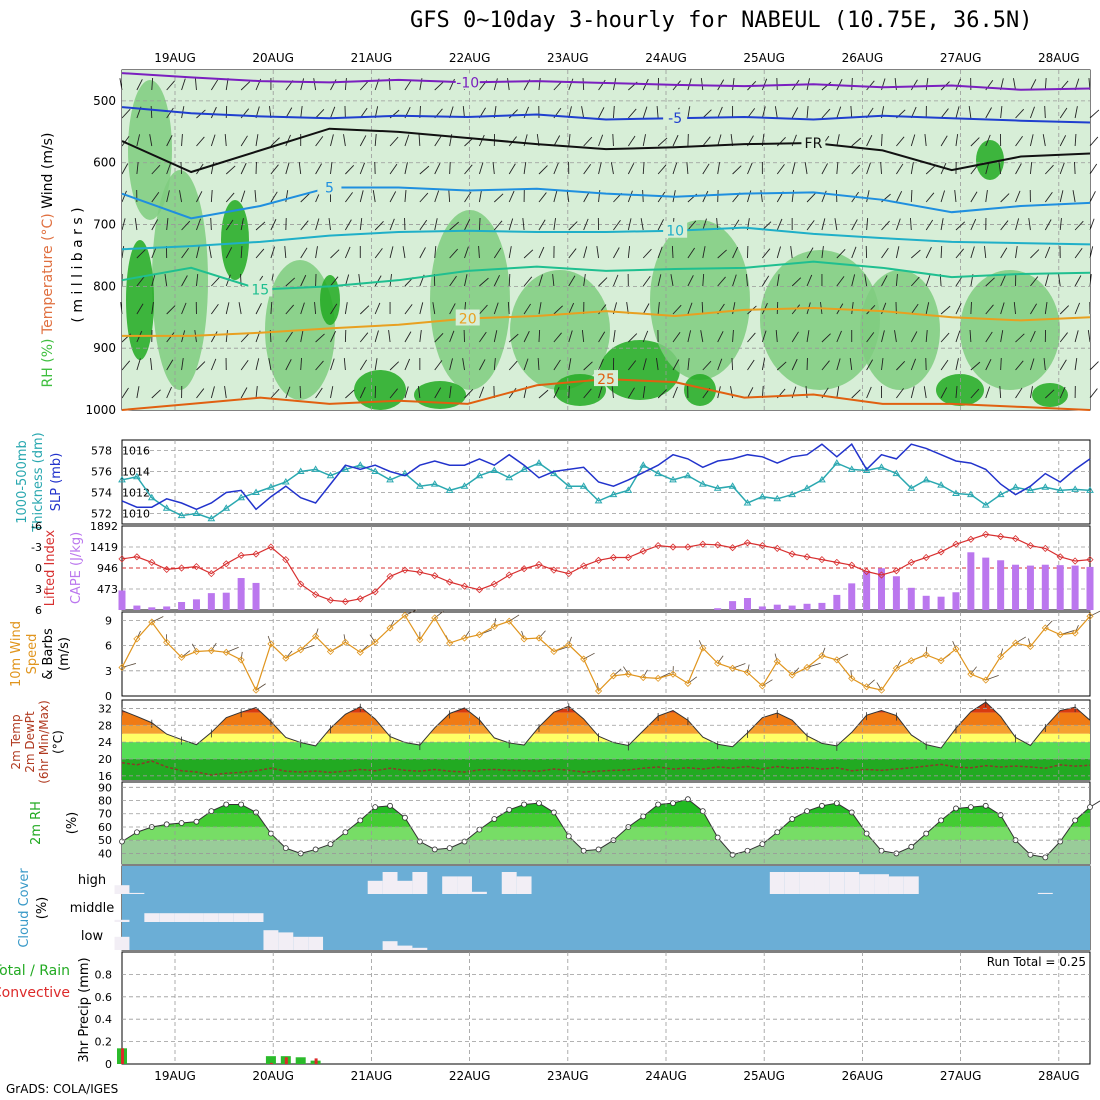  Describe the element at coordinates (122, 1056) in the screenshot. I see `precip-convective-bar` at that location.